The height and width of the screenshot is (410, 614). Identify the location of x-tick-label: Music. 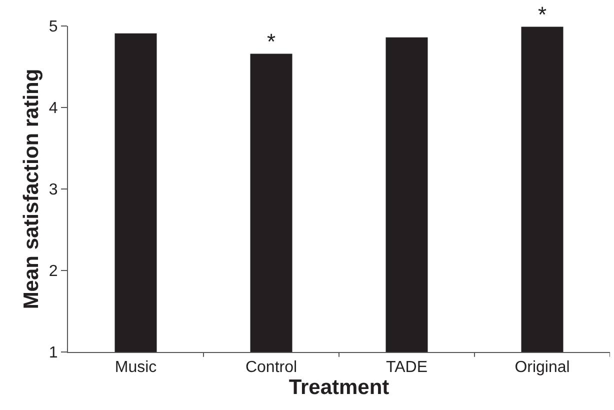
(135, 367).